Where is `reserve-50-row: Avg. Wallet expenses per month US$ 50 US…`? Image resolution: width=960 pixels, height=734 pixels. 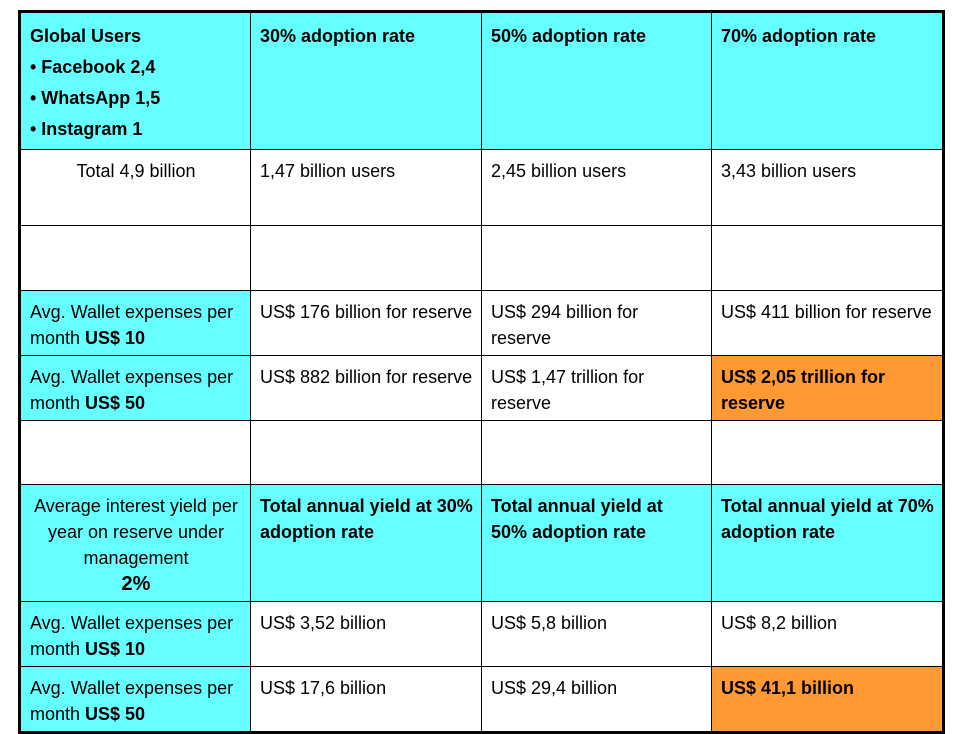
reserve-50-row: Avg. Wallet expenses per month US$ 50 US… is located at coordinates (481, 388).